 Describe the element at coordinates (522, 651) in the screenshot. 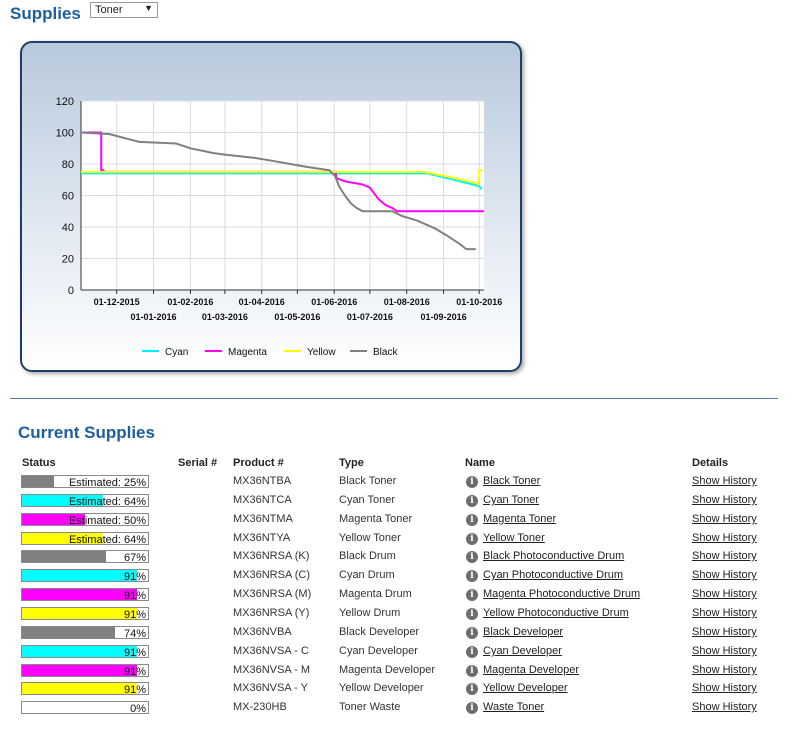

I see `supply-name-link: Cyan Developer` at that location.